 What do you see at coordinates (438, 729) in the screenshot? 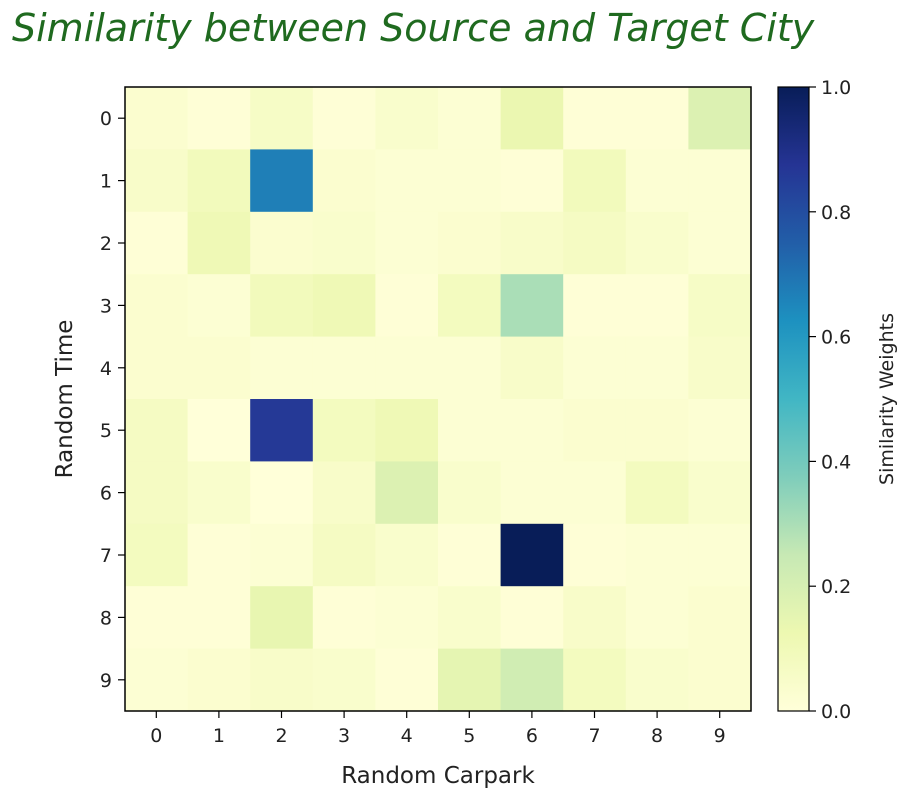
I see `x-axis: 0 1 2 3 4 5 6 7 8 9` at bounding box center [438, 729].